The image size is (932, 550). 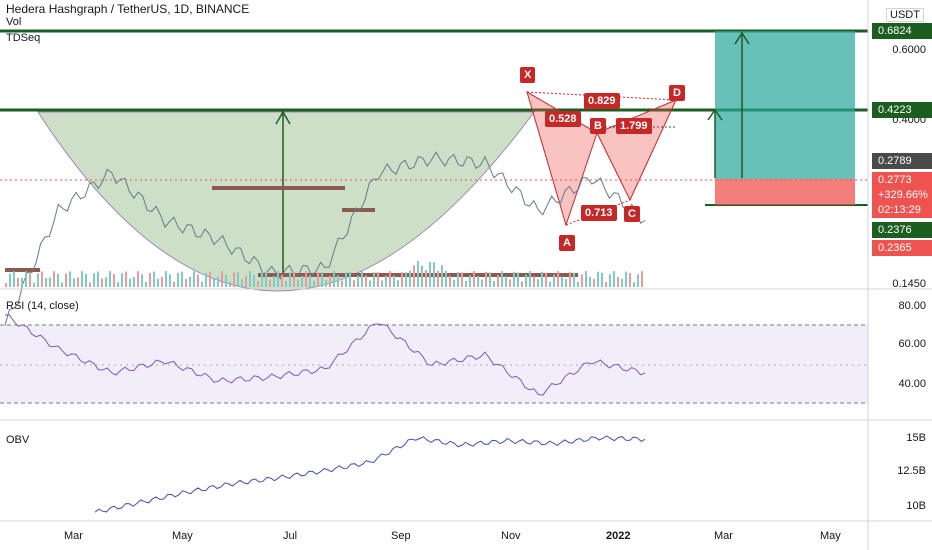 What do you see at coordinates (905, 15) in the screenshot?
I see `currency-button: USDT` at bounding box center [905, 15].